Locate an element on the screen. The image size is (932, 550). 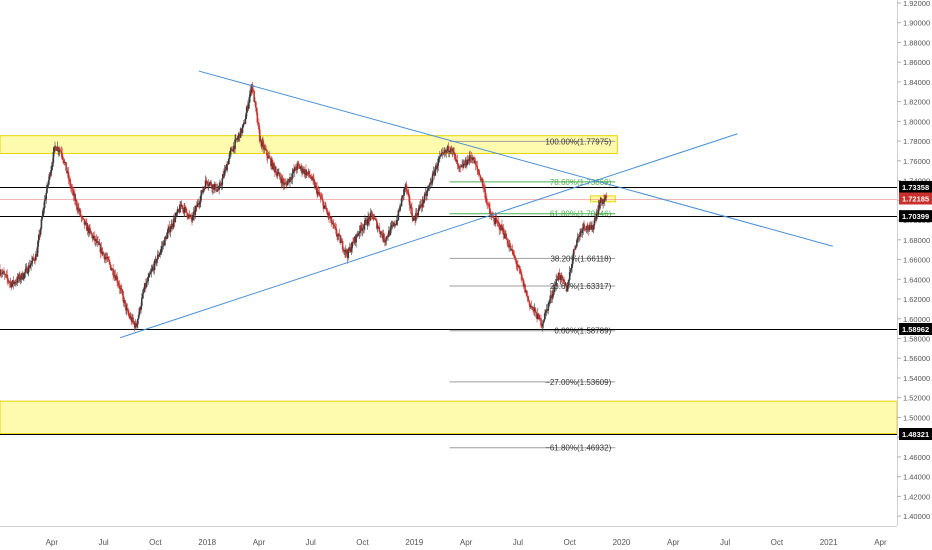
fib-level-label: −27.00%(1.53609) is located at coordinates (578, 382).